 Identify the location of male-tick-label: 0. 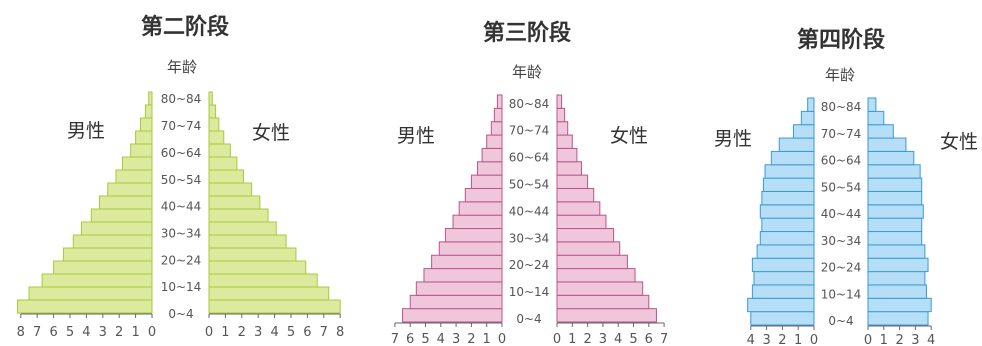
(502, 339).